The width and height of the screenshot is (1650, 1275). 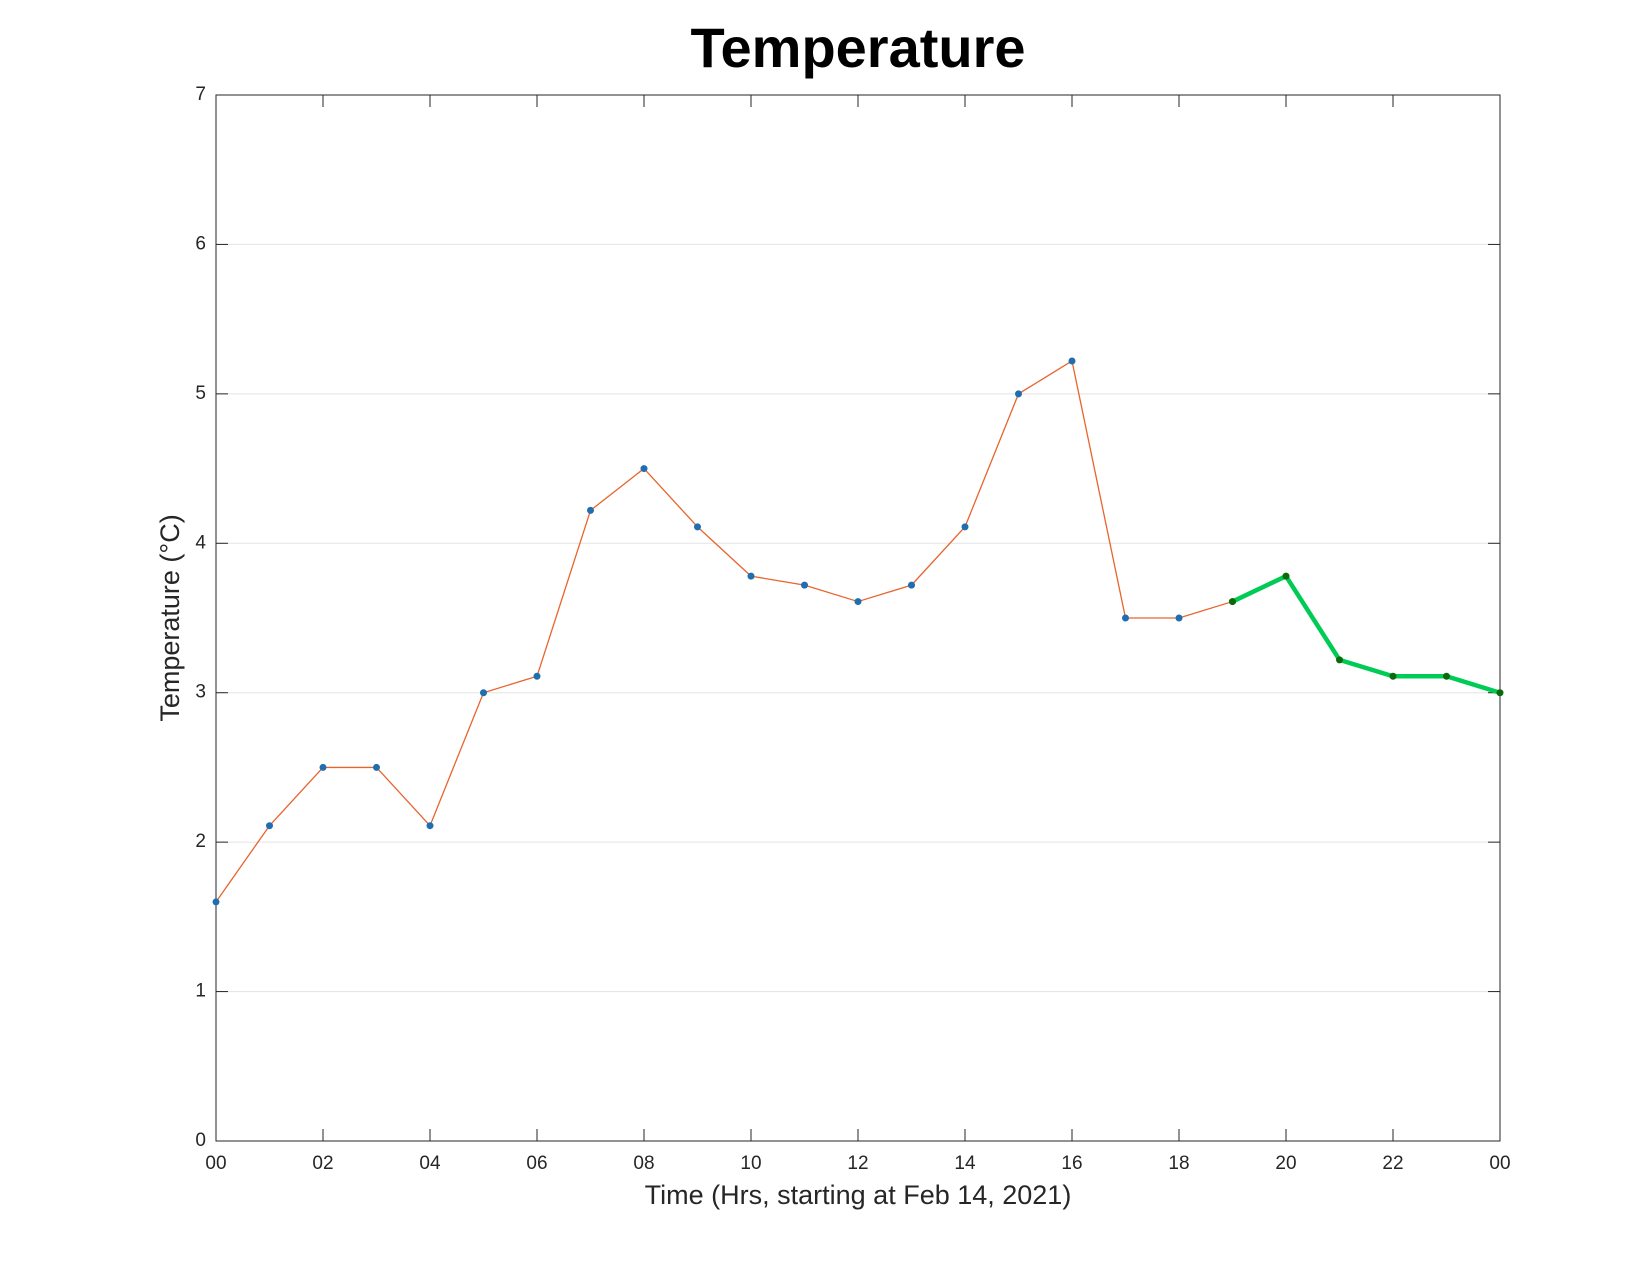 I want to click on y-tick-label: 4, so click(x=200, y=542).